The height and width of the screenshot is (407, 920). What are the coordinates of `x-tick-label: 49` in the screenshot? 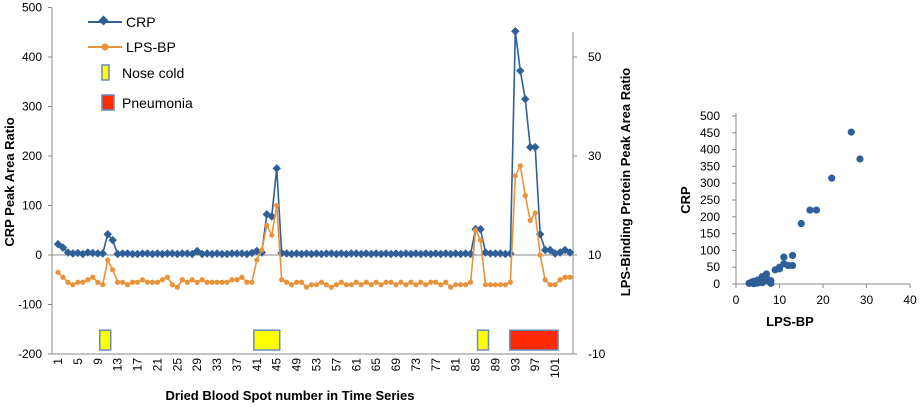 It's located at (297, 365).